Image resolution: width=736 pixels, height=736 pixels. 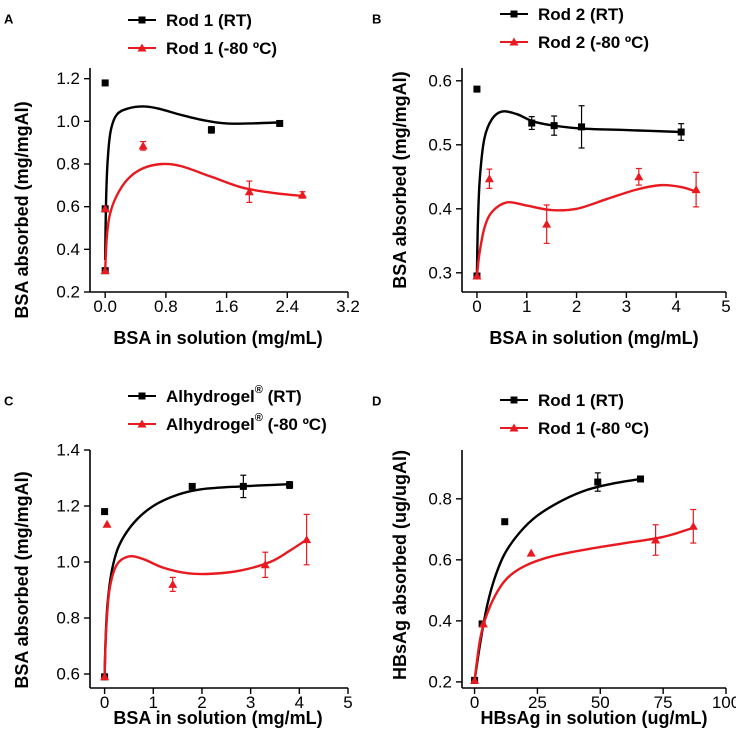 I want to click on series-rt, so click(x=558, y=578).